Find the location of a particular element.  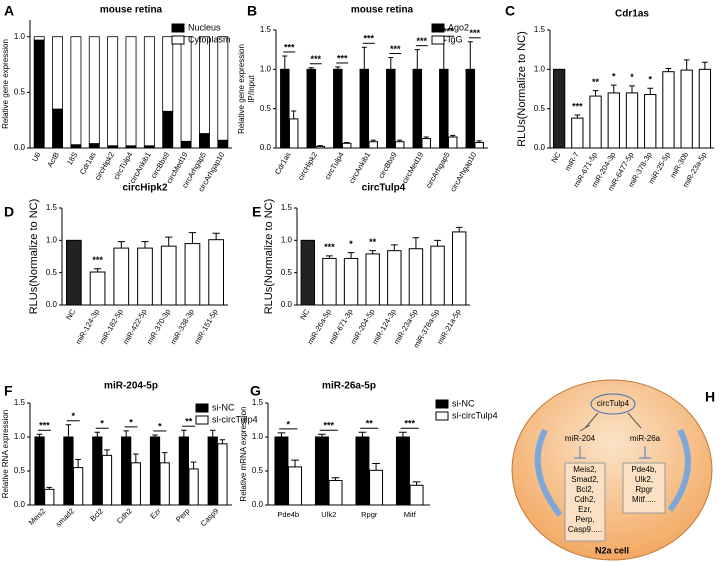

x-tick-label: circTulp4 is located at coordinates (334, 165).